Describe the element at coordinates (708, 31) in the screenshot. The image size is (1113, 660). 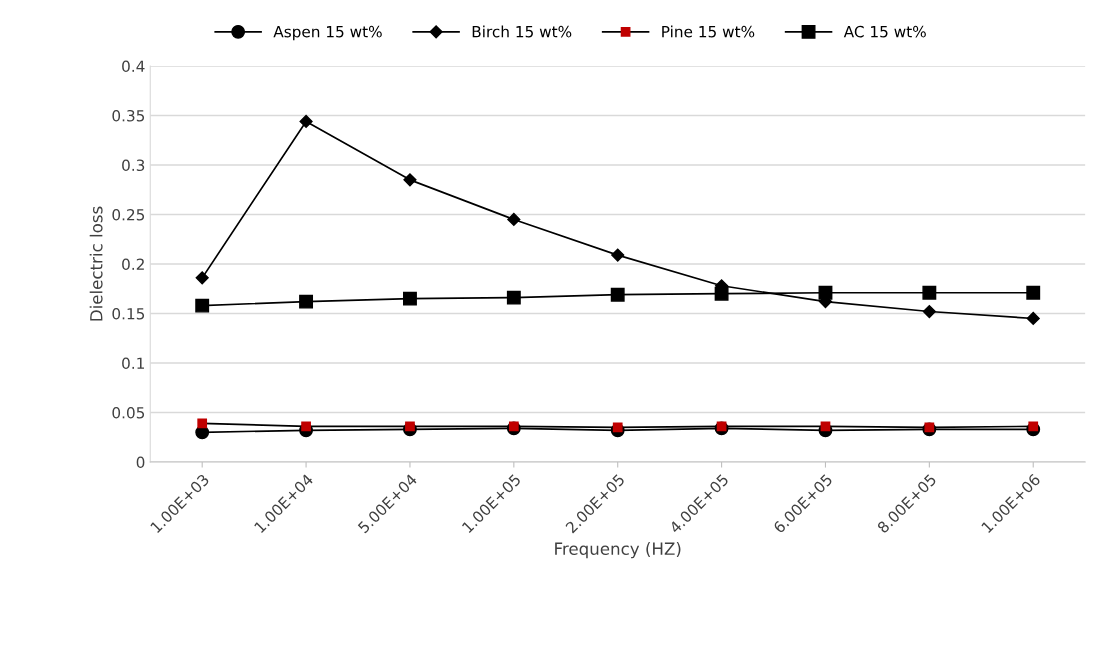
I see `legend-label: Pine 15 wt%` at that location.